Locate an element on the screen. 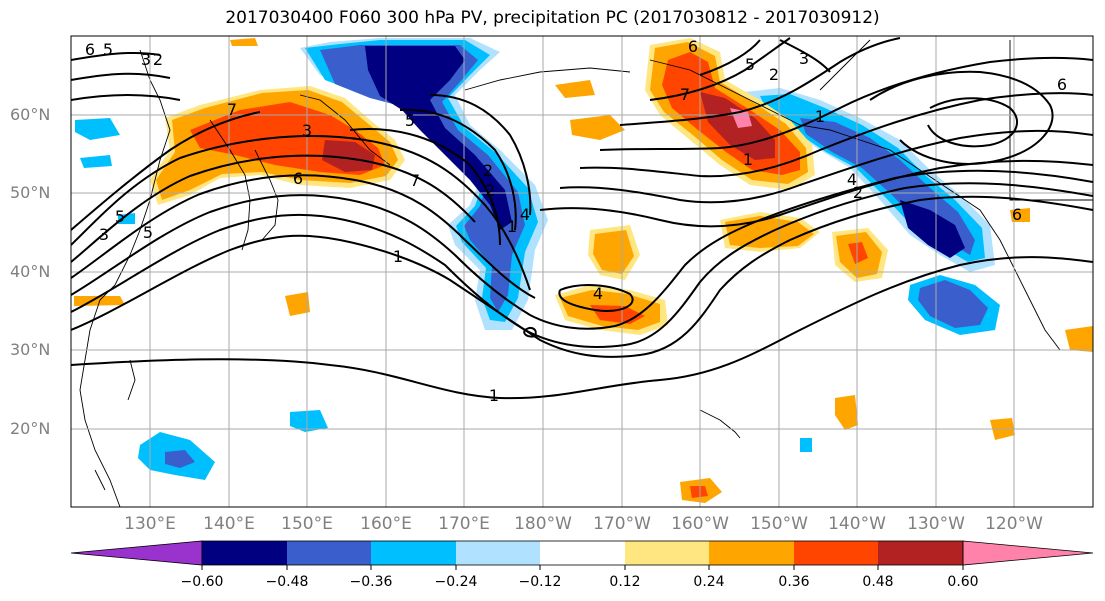 This screenshot has width=1105, height=601. colorbar-tick-label: 0.60 is located at coordinates (963, 582).